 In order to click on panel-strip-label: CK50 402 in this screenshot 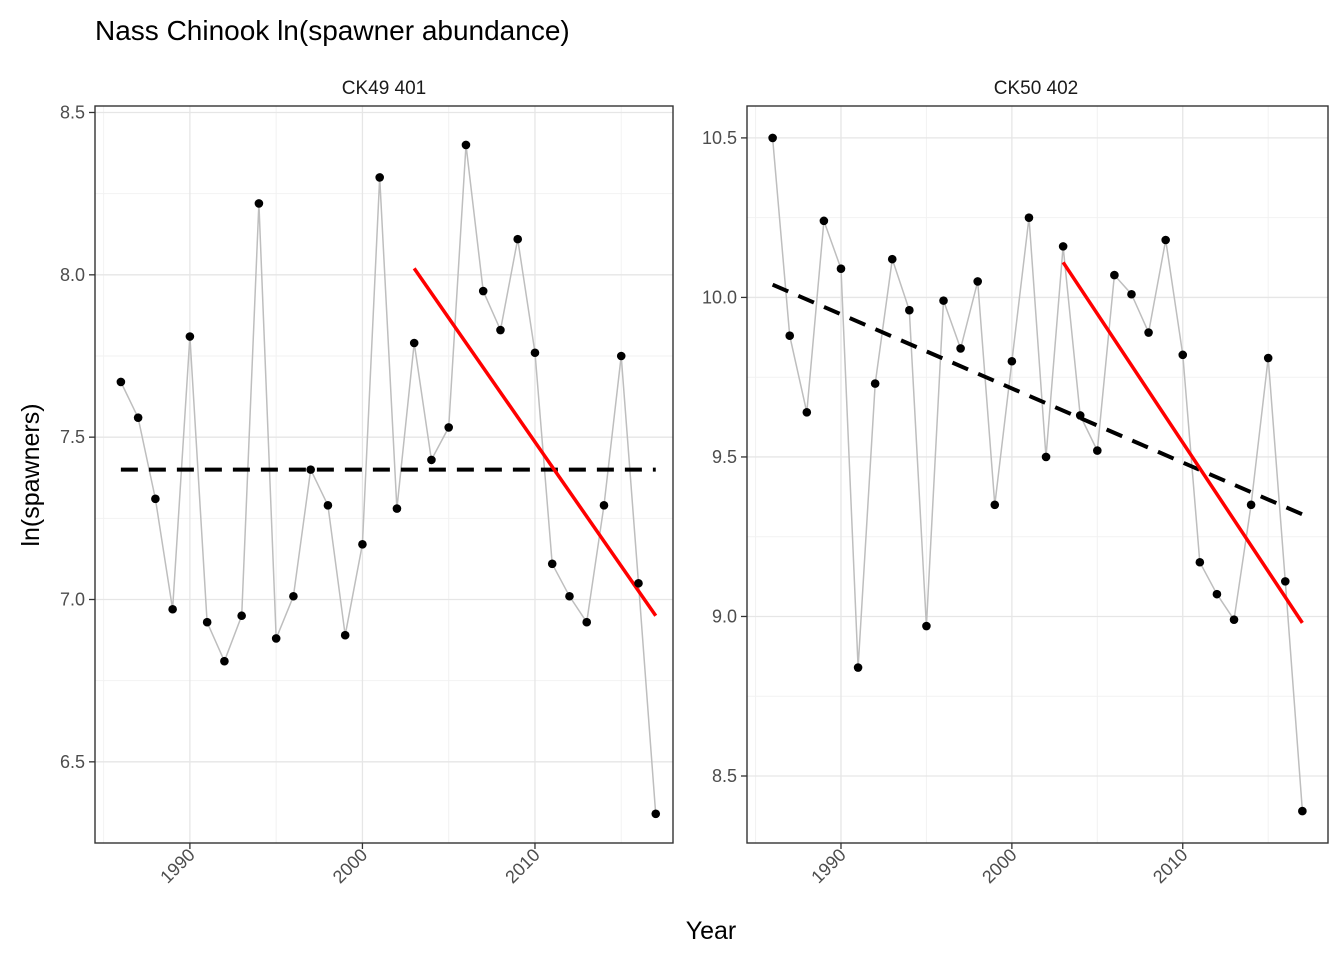, I will do `click(1036, 88)`.